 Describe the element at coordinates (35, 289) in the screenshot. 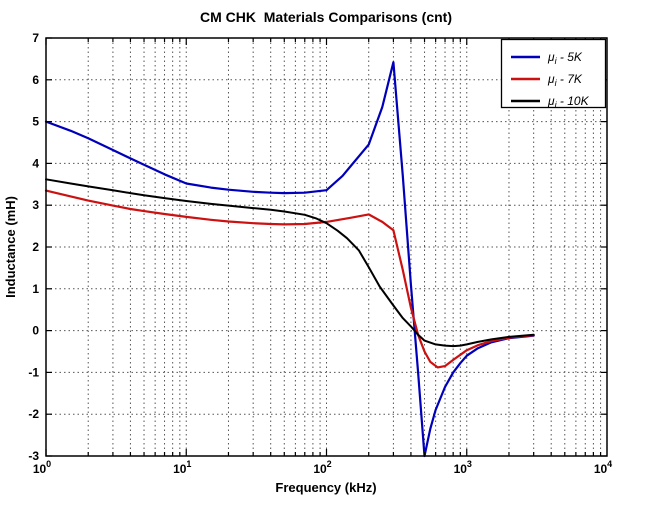

I see `y-tick-label: 1` at that location.